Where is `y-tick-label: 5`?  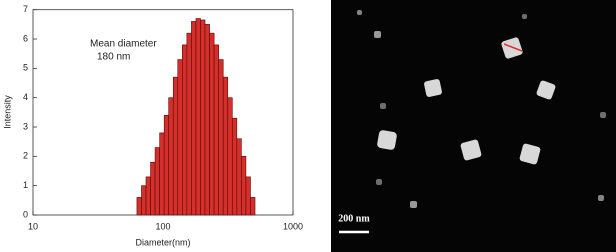
y-tick-label: 5 is located at coordinates (25, 68).